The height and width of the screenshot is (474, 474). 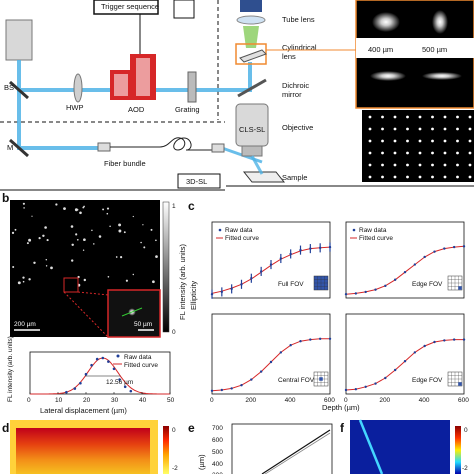 I want to click on panel-f: f 0 -2, so click(x=404, y=446).